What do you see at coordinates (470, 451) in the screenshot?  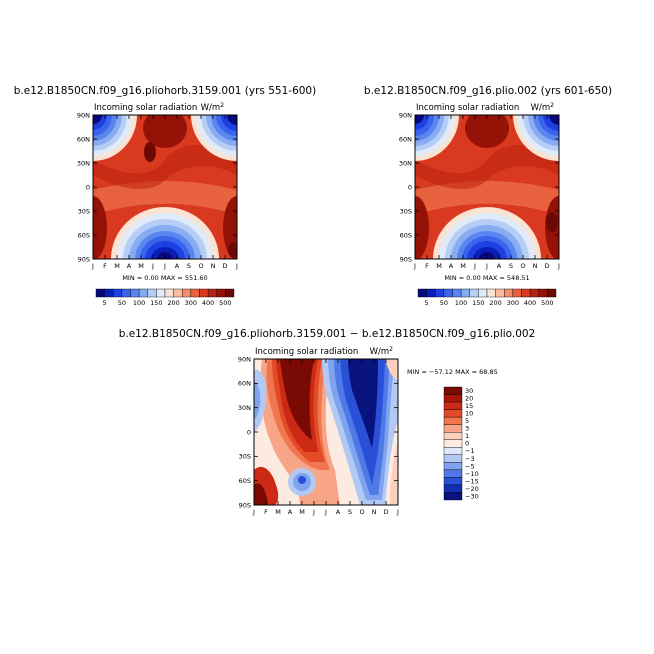 I see `colorbar-label: −1` at bounding box center [470, 451].